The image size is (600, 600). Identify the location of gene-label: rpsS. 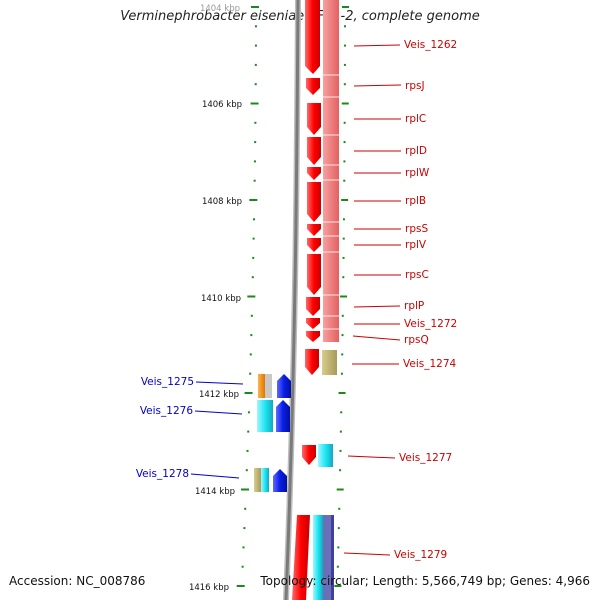
(416, 229).